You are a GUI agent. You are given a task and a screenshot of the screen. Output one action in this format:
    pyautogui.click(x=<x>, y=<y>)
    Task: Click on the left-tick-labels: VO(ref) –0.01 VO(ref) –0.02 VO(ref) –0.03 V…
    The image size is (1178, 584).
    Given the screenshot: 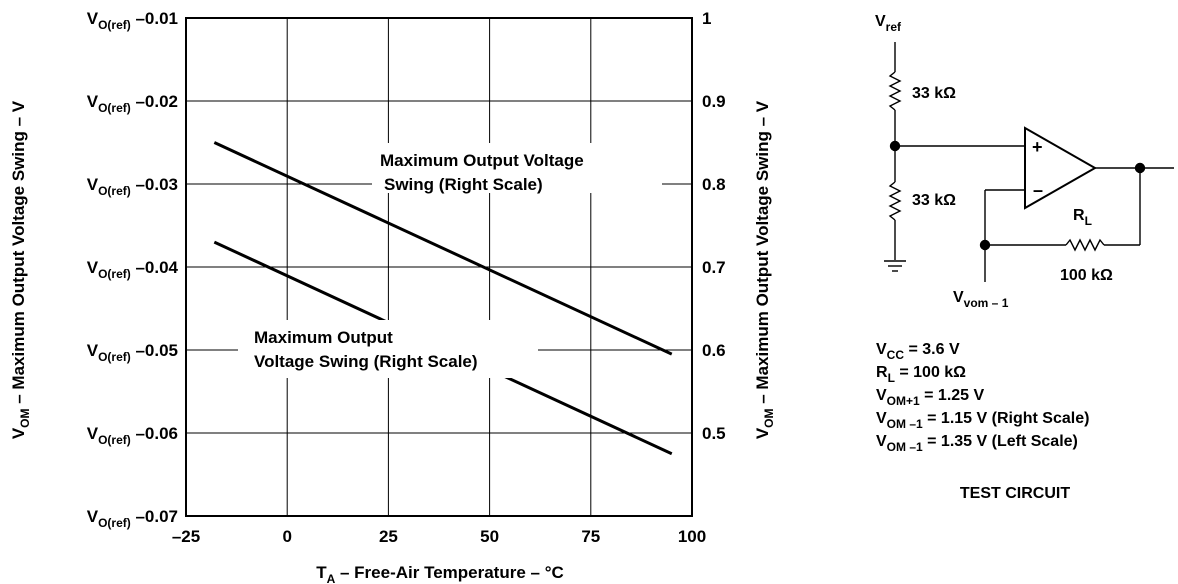 What is the action you would take?
    pyautogui.click(x=133, y=269)
    